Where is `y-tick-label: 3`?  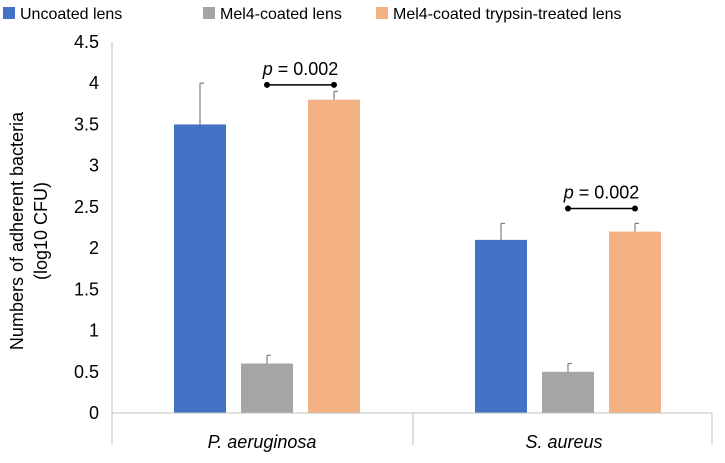 y-tick-label: 3 is located at coordinates (94, 166).